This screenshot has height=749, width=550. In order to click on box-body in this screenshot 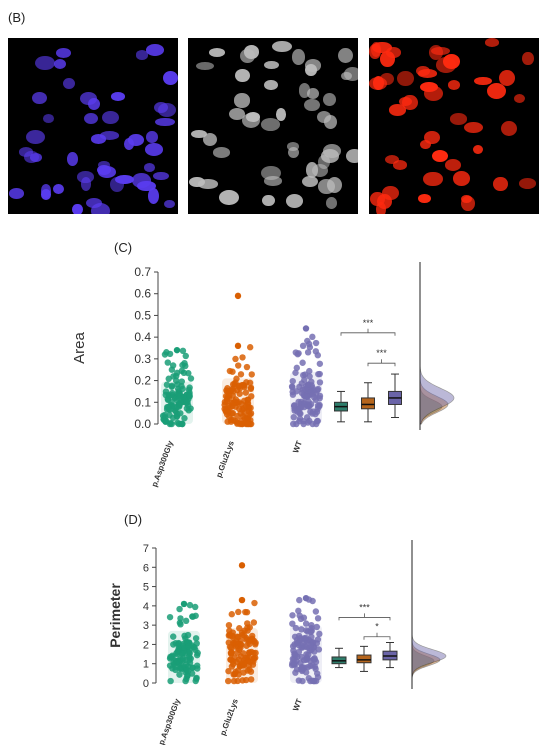, I will do `click(368, 403)`.